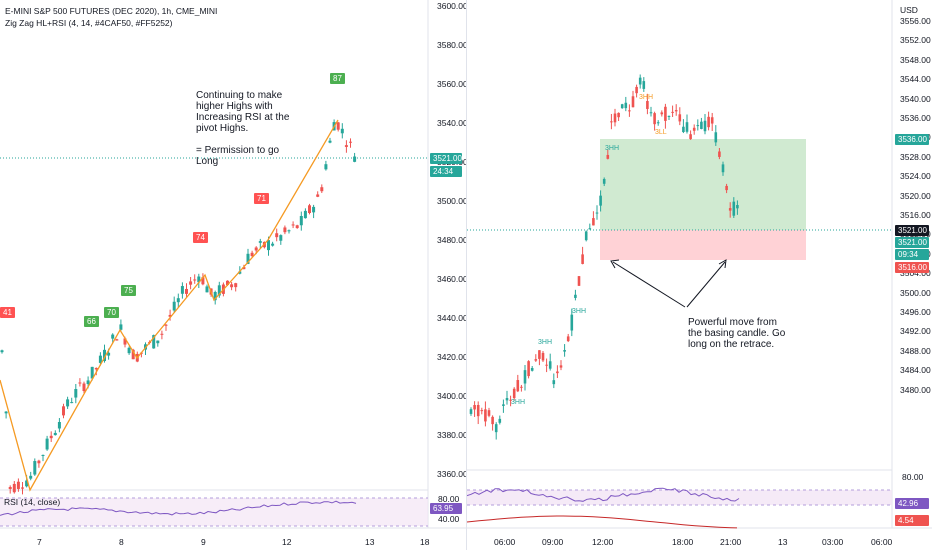 This screenshot has width=932, height=550. What do you see at coordinates (915, 156) in the screenshot?
I see `price-label: 3528.00` at bounding box center [915, 156].